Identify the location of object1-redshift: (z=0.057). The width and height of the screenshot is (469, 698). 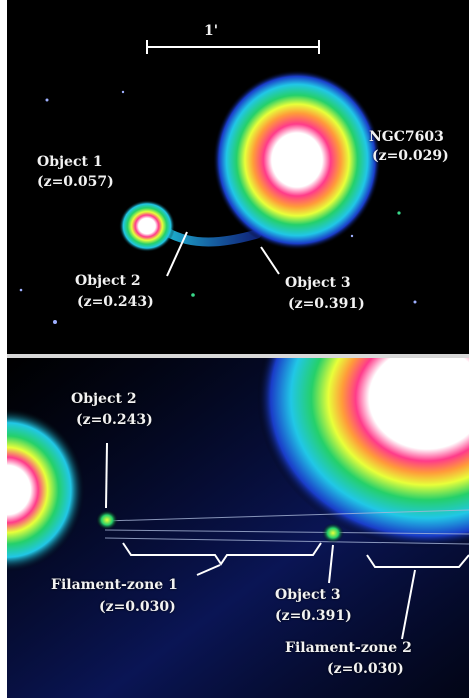
(75, 182).